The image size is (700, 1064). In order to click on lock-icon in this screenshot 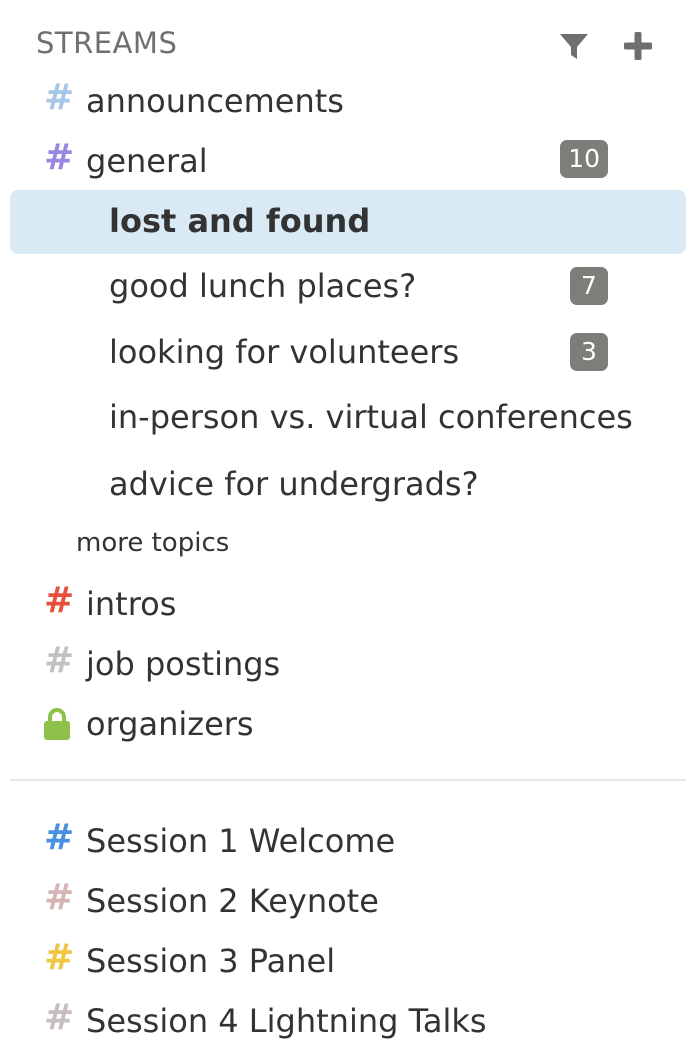, I will do `click(57, 724)`.